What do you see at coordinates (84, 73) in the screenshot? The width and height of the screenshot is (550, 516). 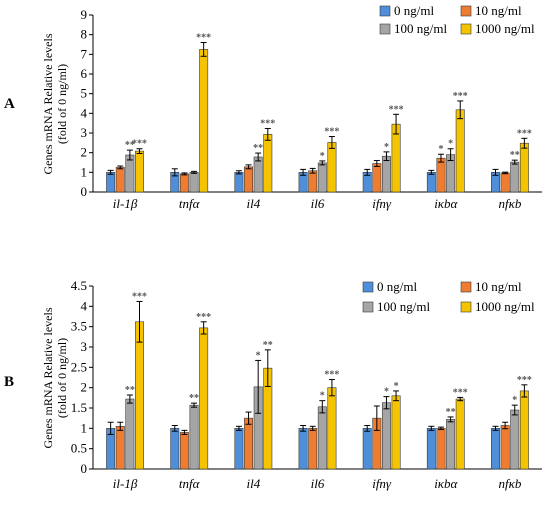 I see `y-tick-label: 6` at bounding box center [84, 73].